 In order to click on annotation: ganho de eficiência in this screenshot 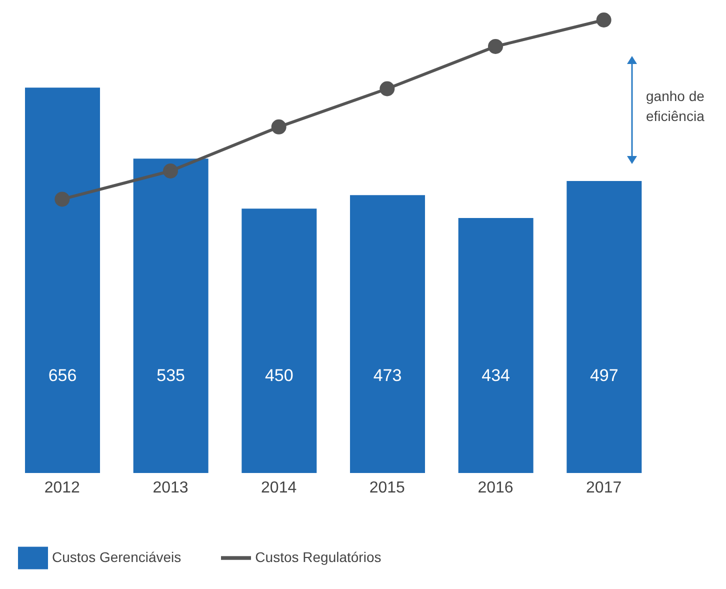, I will do `click(676, 106)`.